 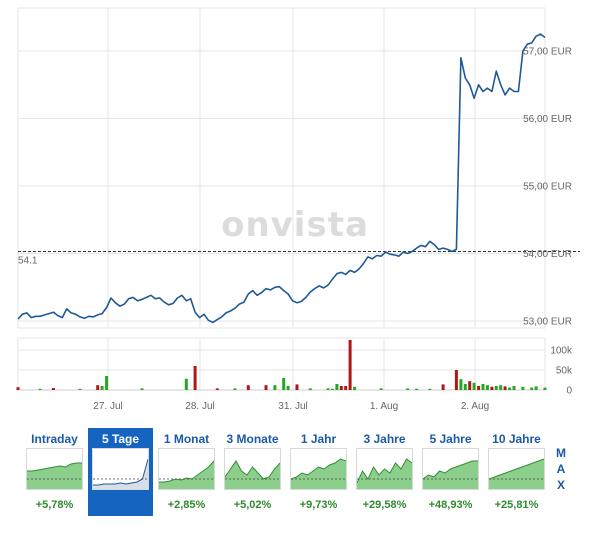 I want to click on y-tick-label: 53,00 EUR, so click(x=547, y=322).